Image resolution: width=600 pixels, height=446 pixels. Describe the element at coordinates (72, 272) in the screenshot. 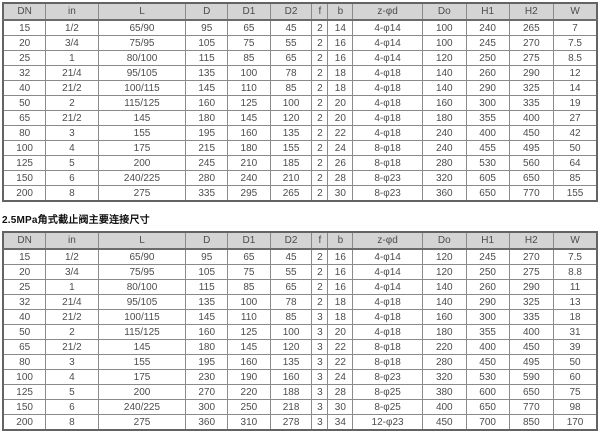

I see `table-cell: 3/4` at that location.